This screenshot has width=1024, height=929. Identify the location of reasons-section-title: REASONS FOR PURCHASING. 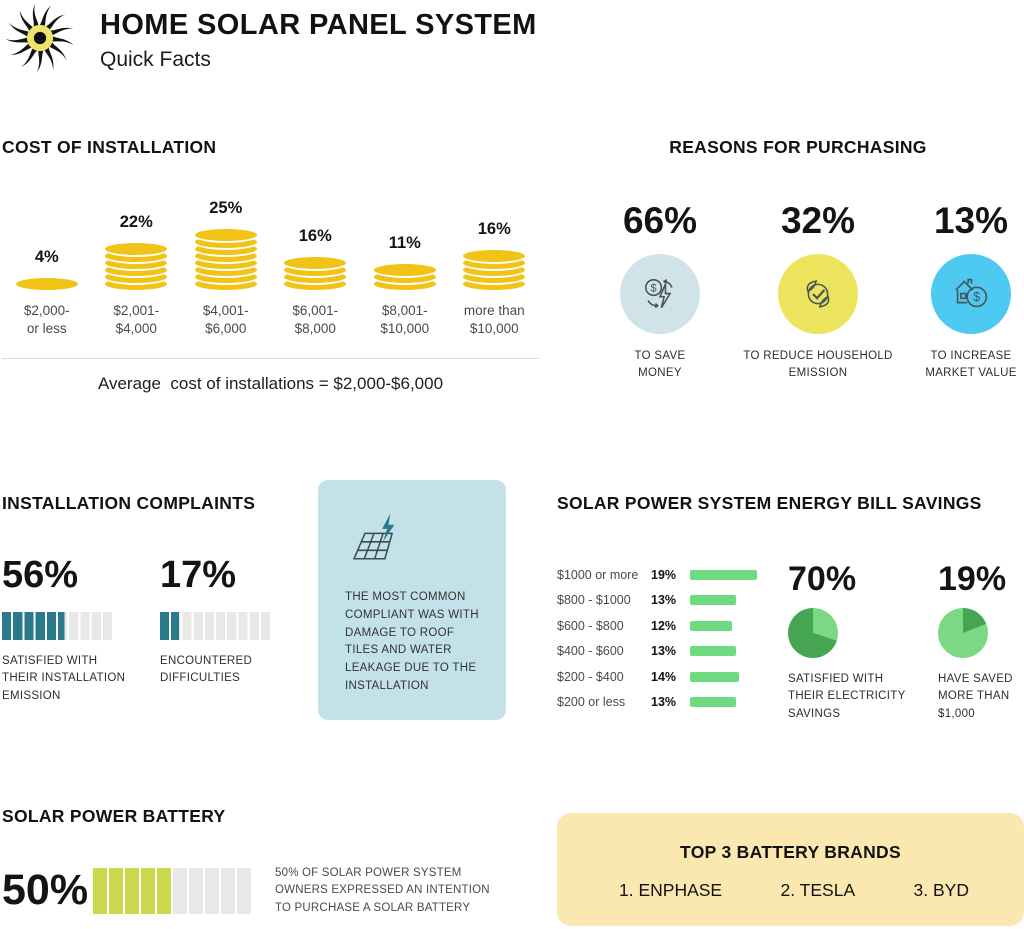
(798, 147).